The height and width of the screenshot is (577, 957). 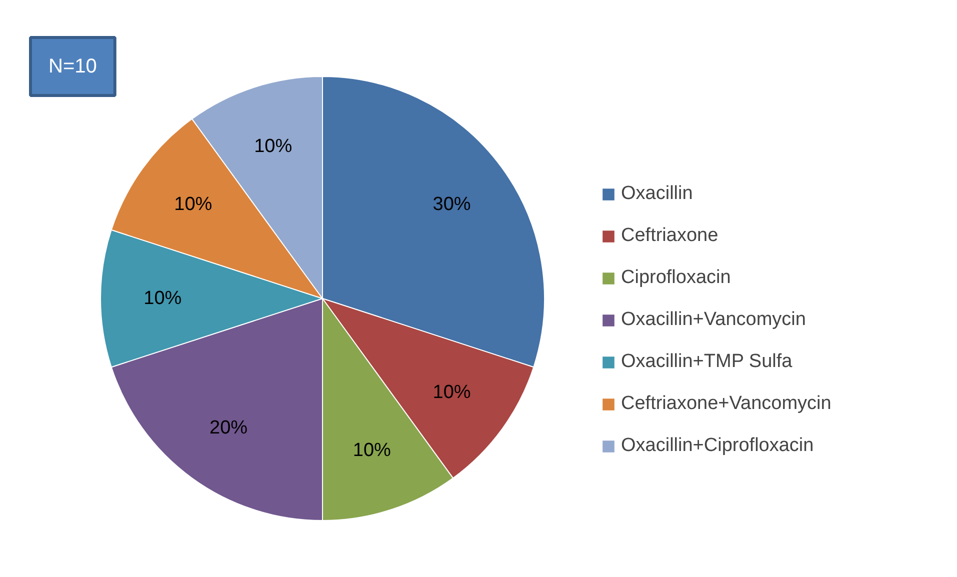 What do you see at coordinates (713, 320) in the screenshot?
I see `legend-label: Oxacillin+Vancomycin` at bounding box center [713, 320].